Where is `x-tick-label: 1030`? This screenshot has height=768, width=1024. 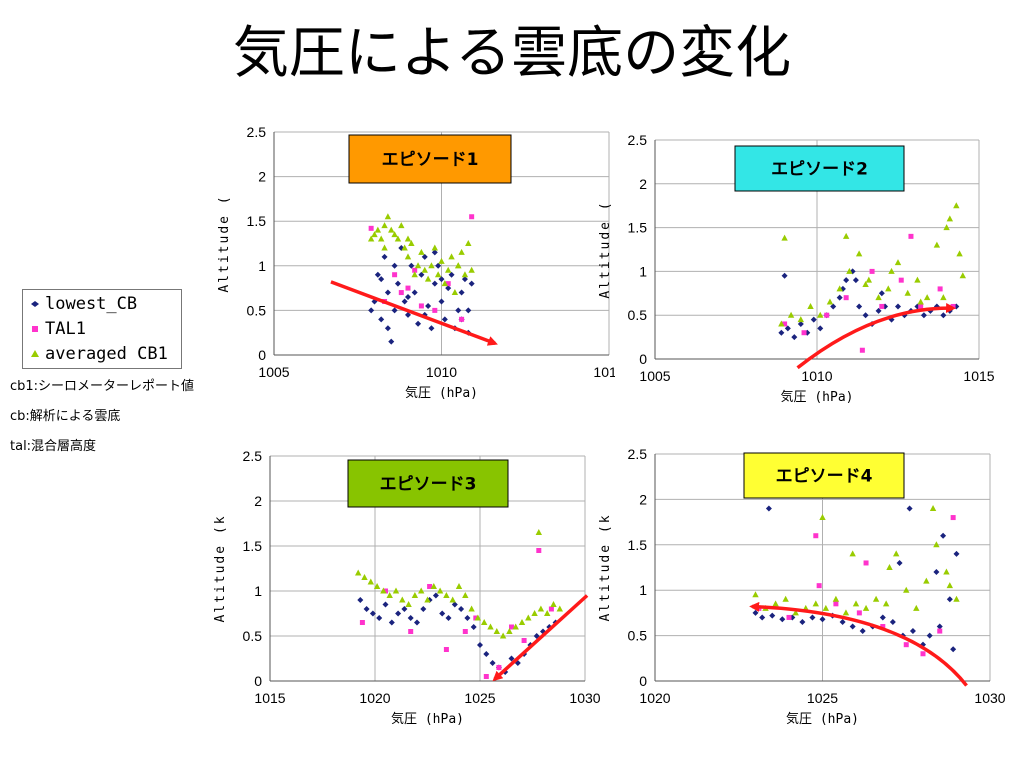 x-tick-label: 1030 is located at coordinates (989, 698).